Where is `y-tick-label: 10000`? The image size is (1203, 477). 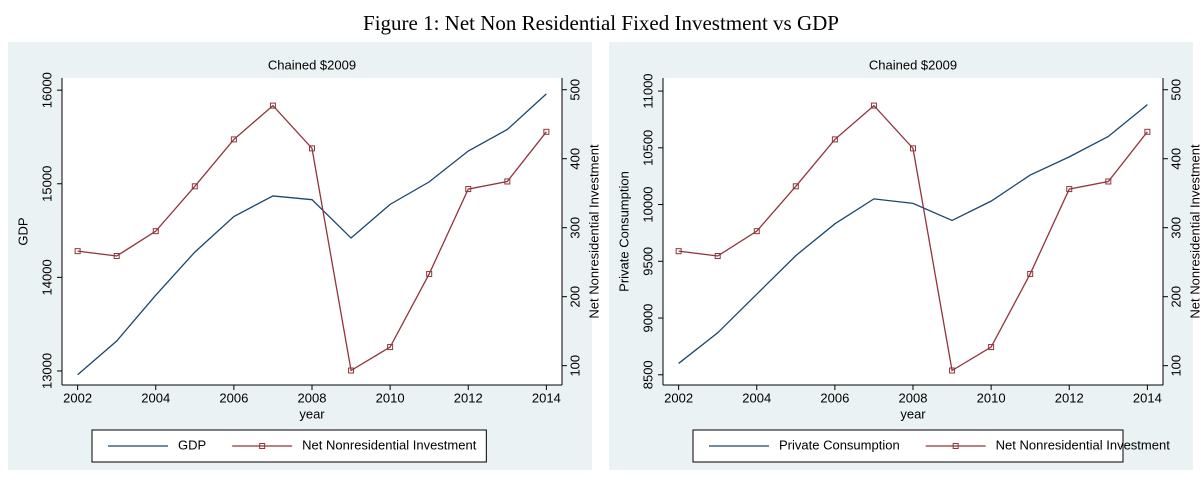 y-tick-label: 10000 is located at coordinates (647, 204).